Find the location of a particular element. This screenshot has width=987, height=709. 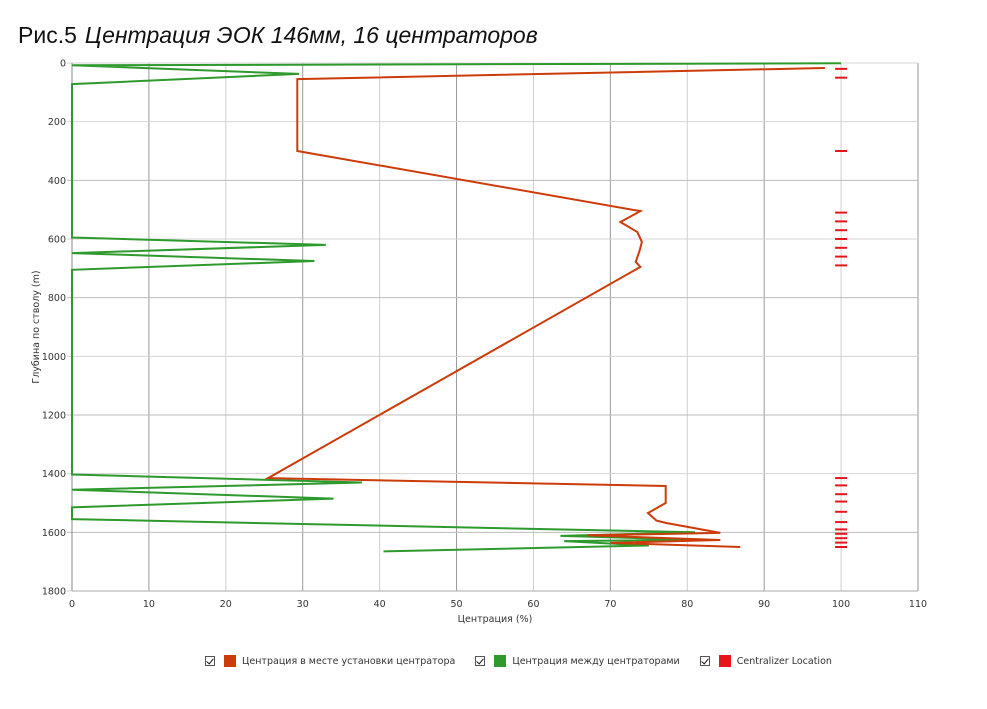

svg-text: 70 is located at coordinates (610, 604).